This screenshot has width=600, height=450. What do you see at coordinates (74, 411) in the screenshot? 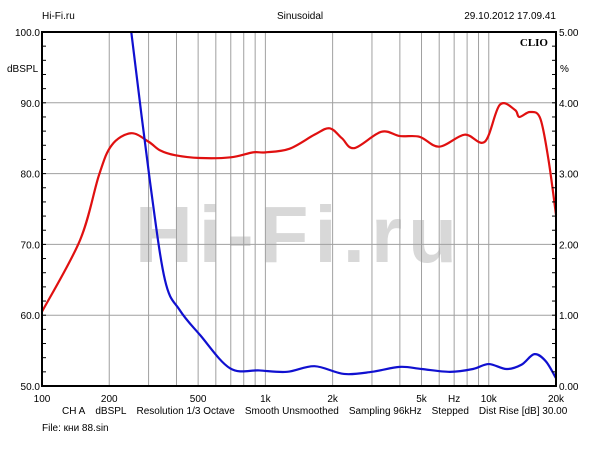
I see `setting-item: CH A` at bounding box center [74, 411].